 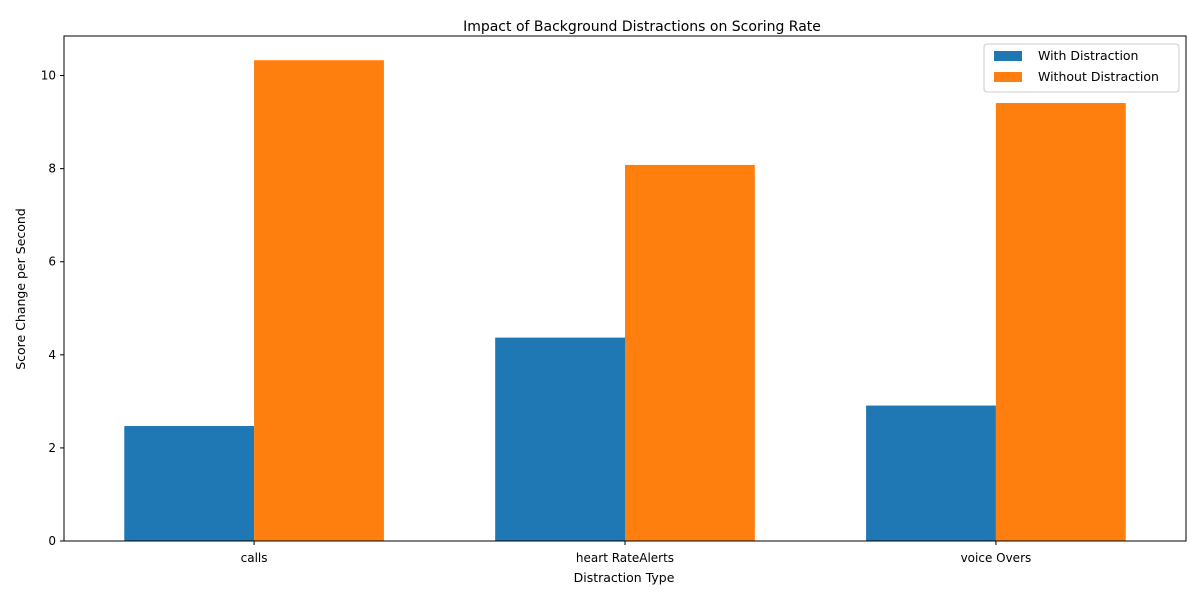 What do you see at coordinates (996, 558) in the screenshot?
I see `x-tick-label-voice-overs: voice Overs` at bounding box center [996, 558].